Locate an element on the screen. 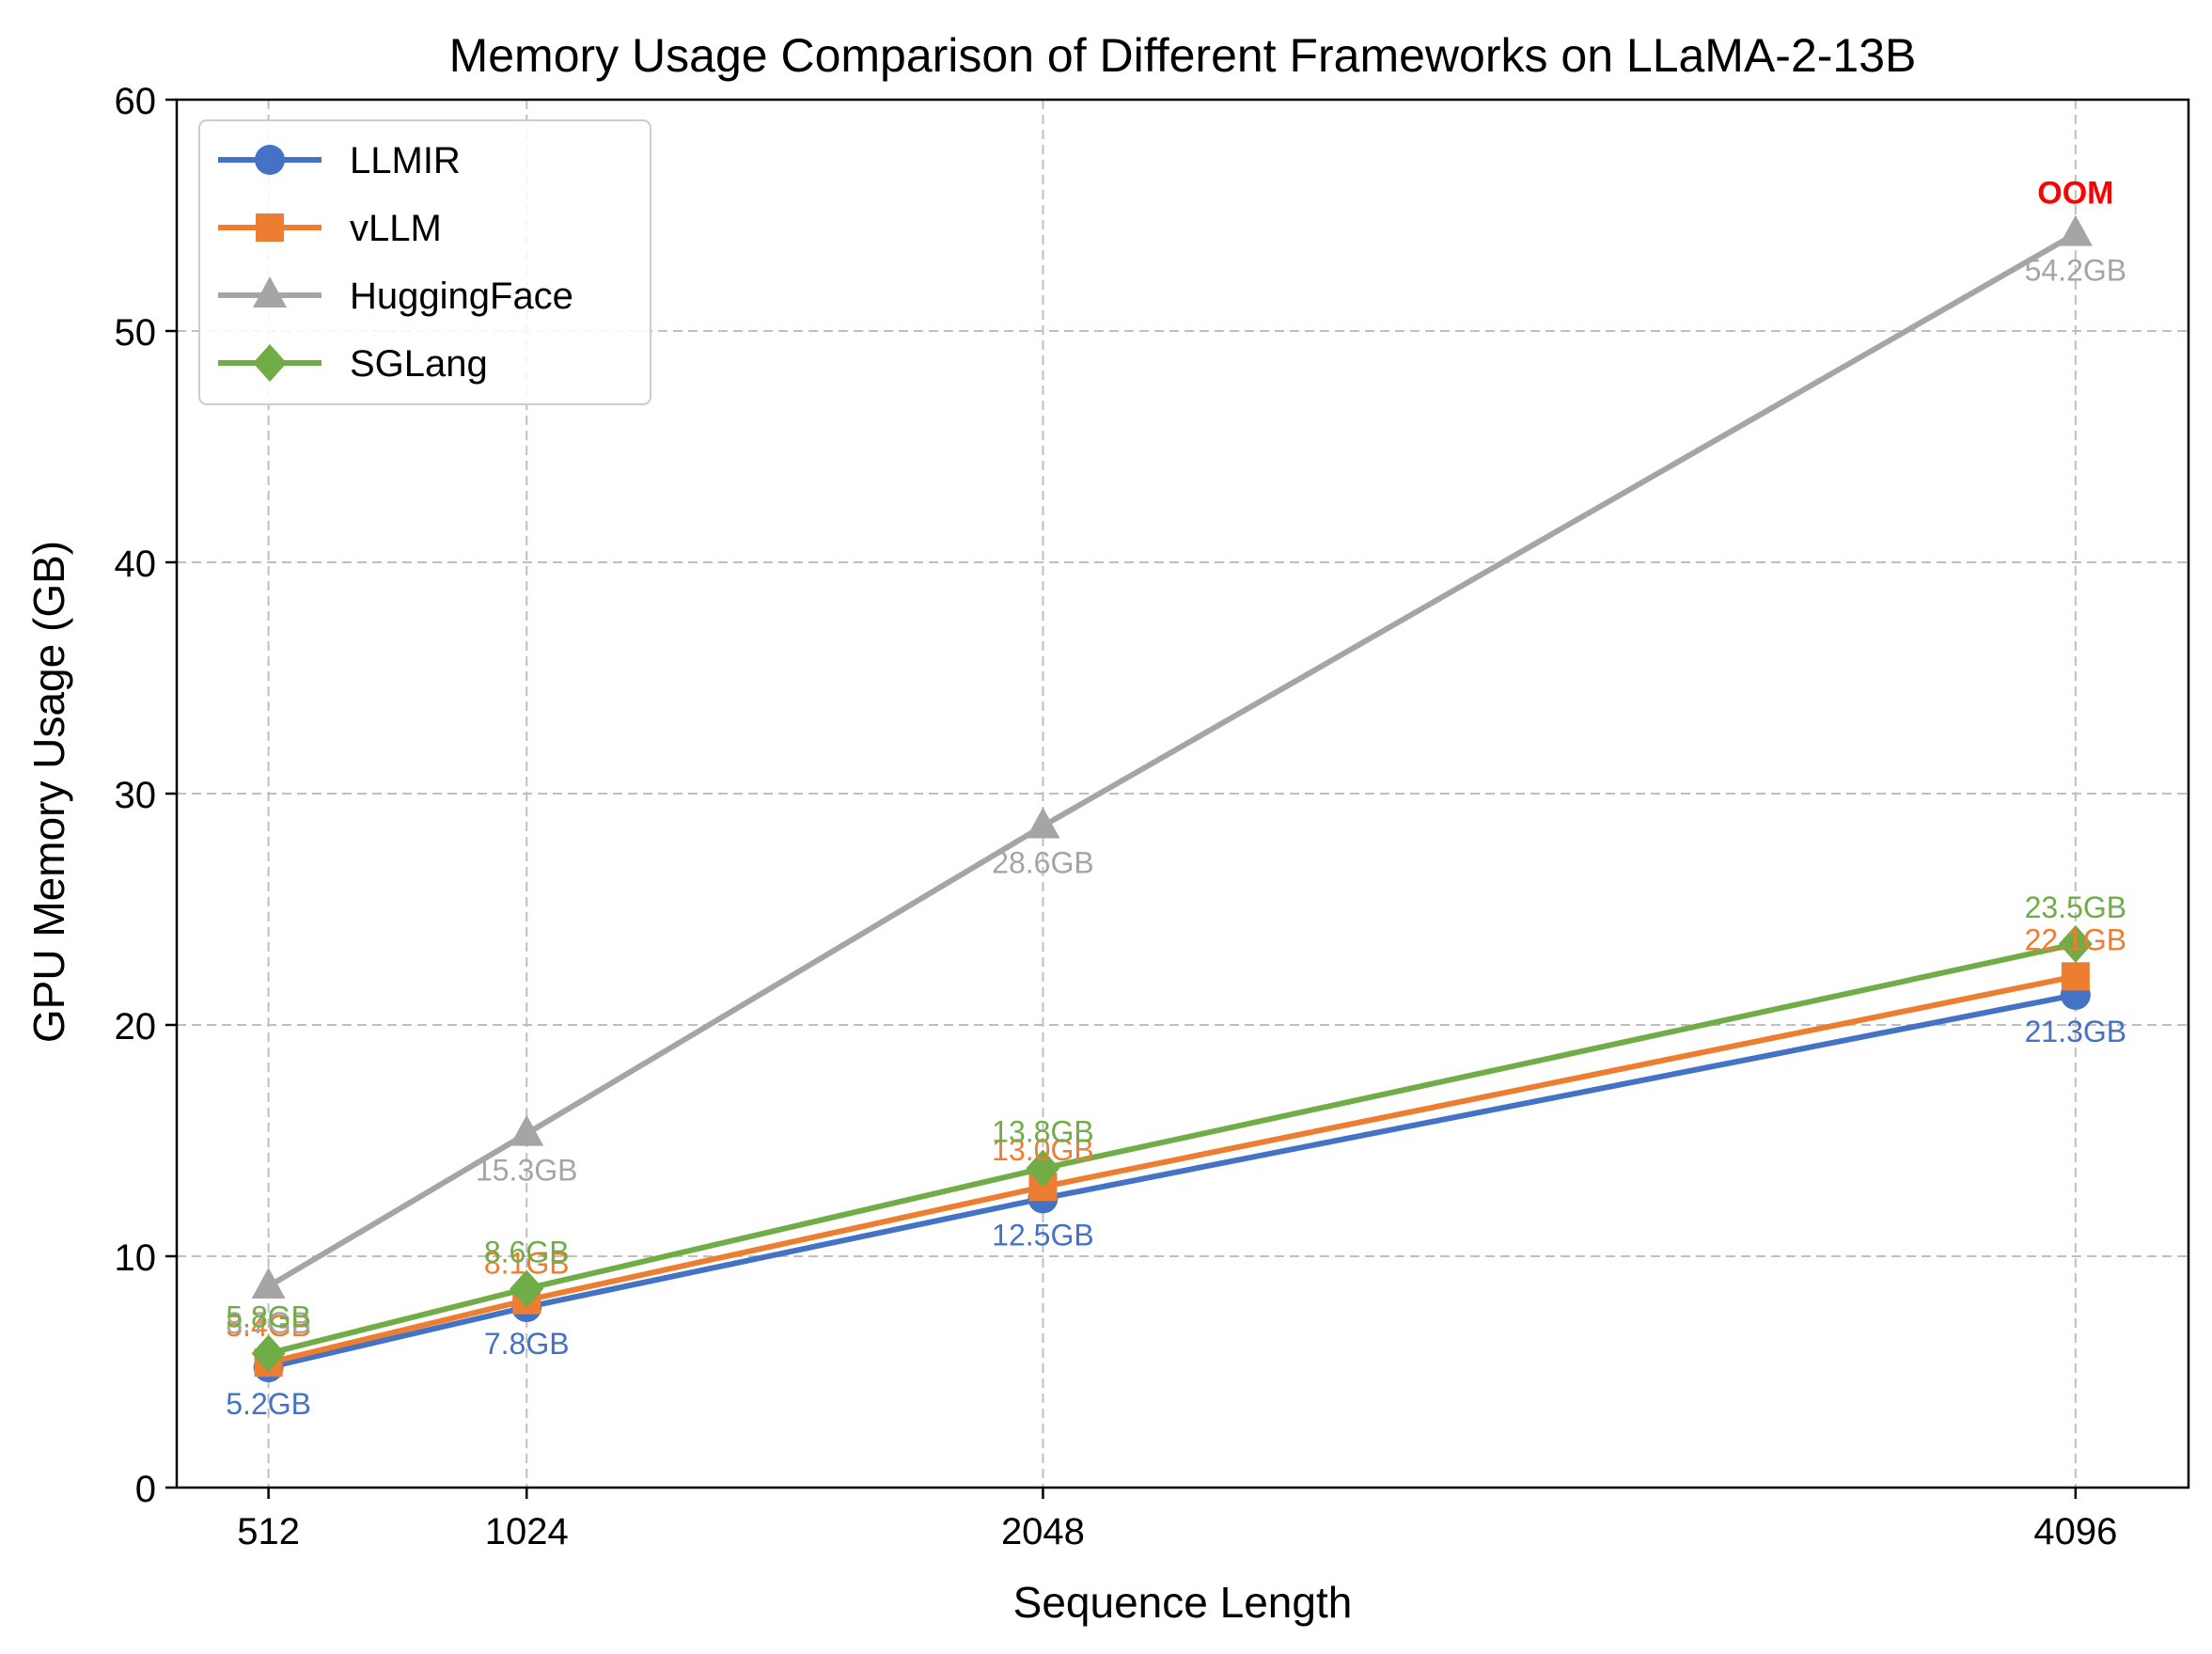 This screenshot has height=1654, width=2212. y-tick-label: 30 is located at coordinates (136, 795).